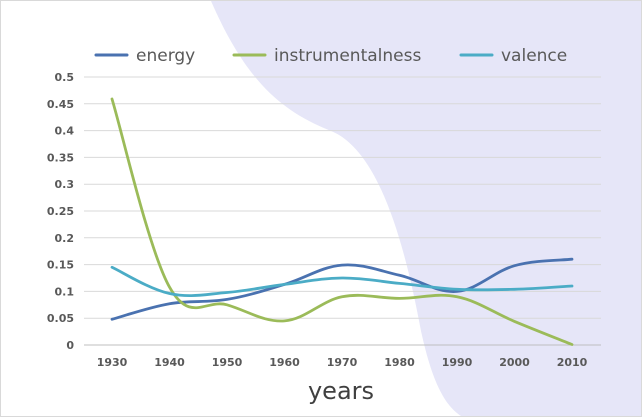  I want to click on x-tick-label: 1970, so click(342, 362).